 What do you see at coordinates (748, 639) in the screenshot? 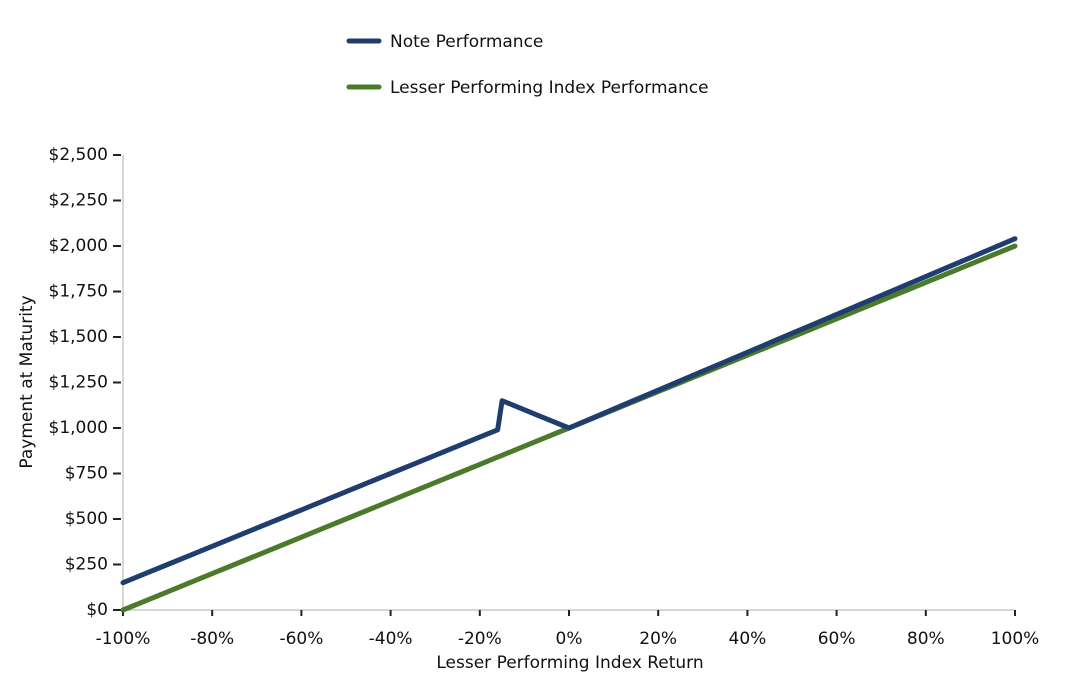
I see `x-tick-label: 40%` at bounding box center [748, 639].